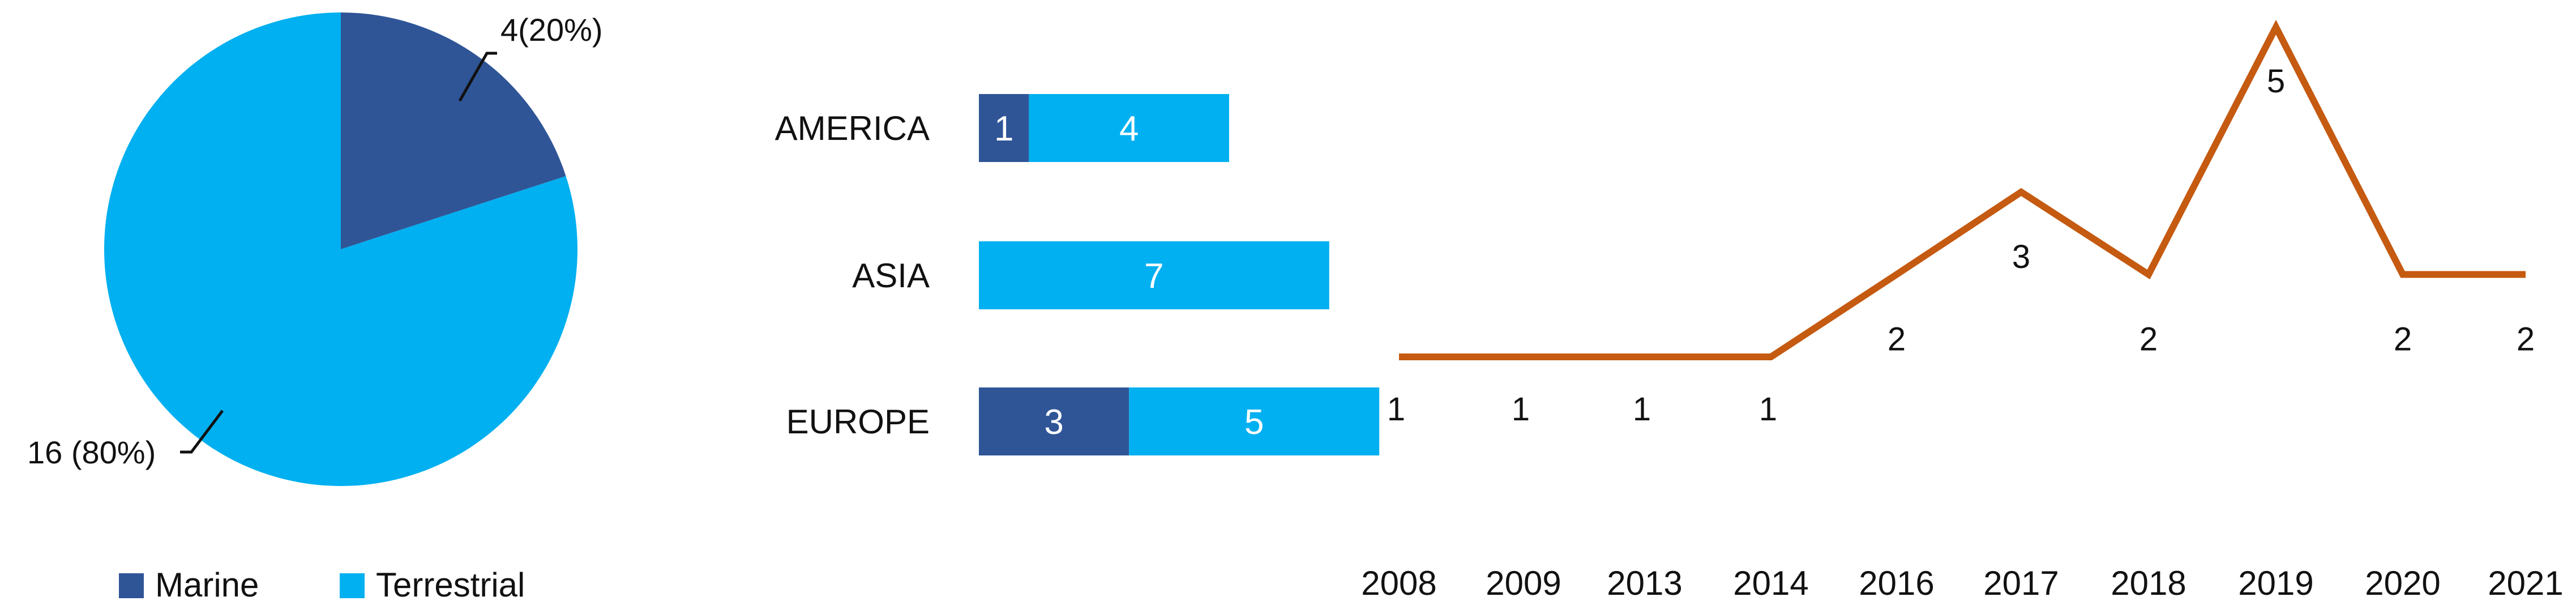 The width and height of the screenshot is (2576, 605). I want to click on bar-chart: AMERICA ASIA EUROPE 1 4 7 3 5, so click(1077, 274).